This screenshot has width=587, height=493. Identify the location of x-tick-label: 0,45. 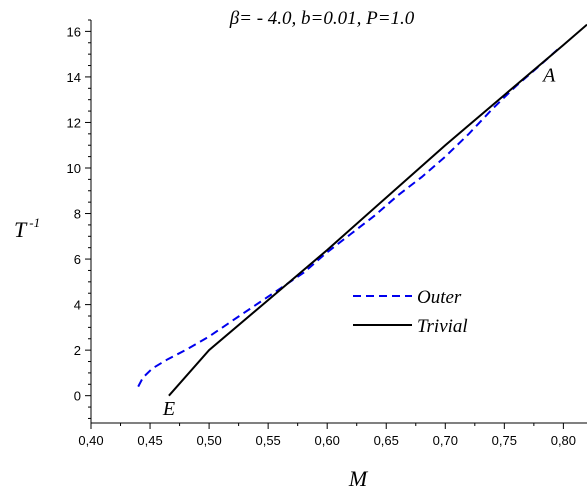
(149, 440).